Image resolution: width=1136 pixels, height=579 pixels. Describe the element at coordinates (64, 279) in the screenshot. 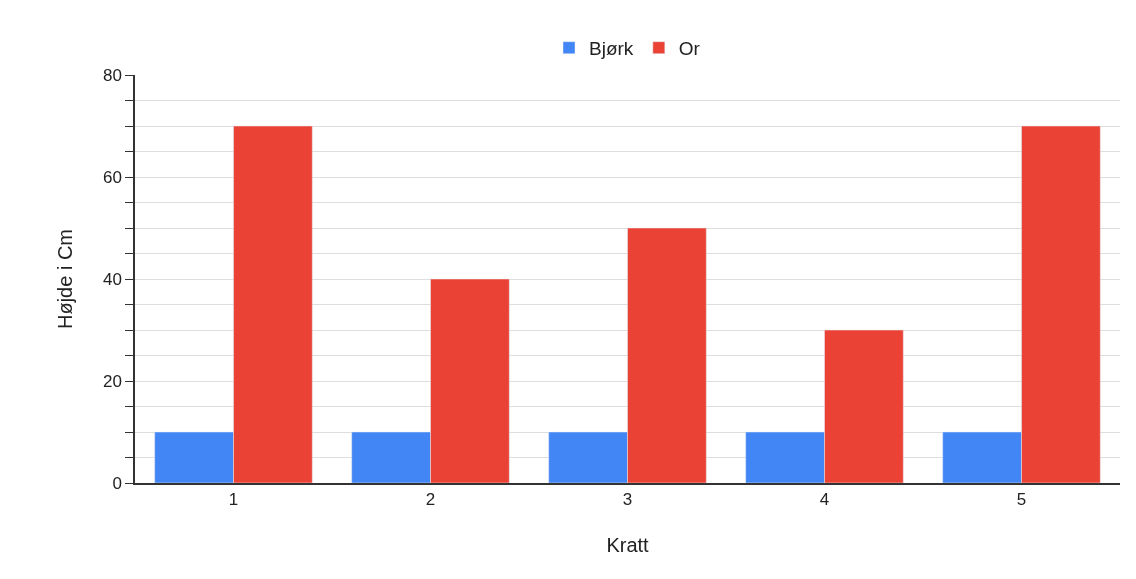

I see `y-axis-title: Højde i Cm` at that location.